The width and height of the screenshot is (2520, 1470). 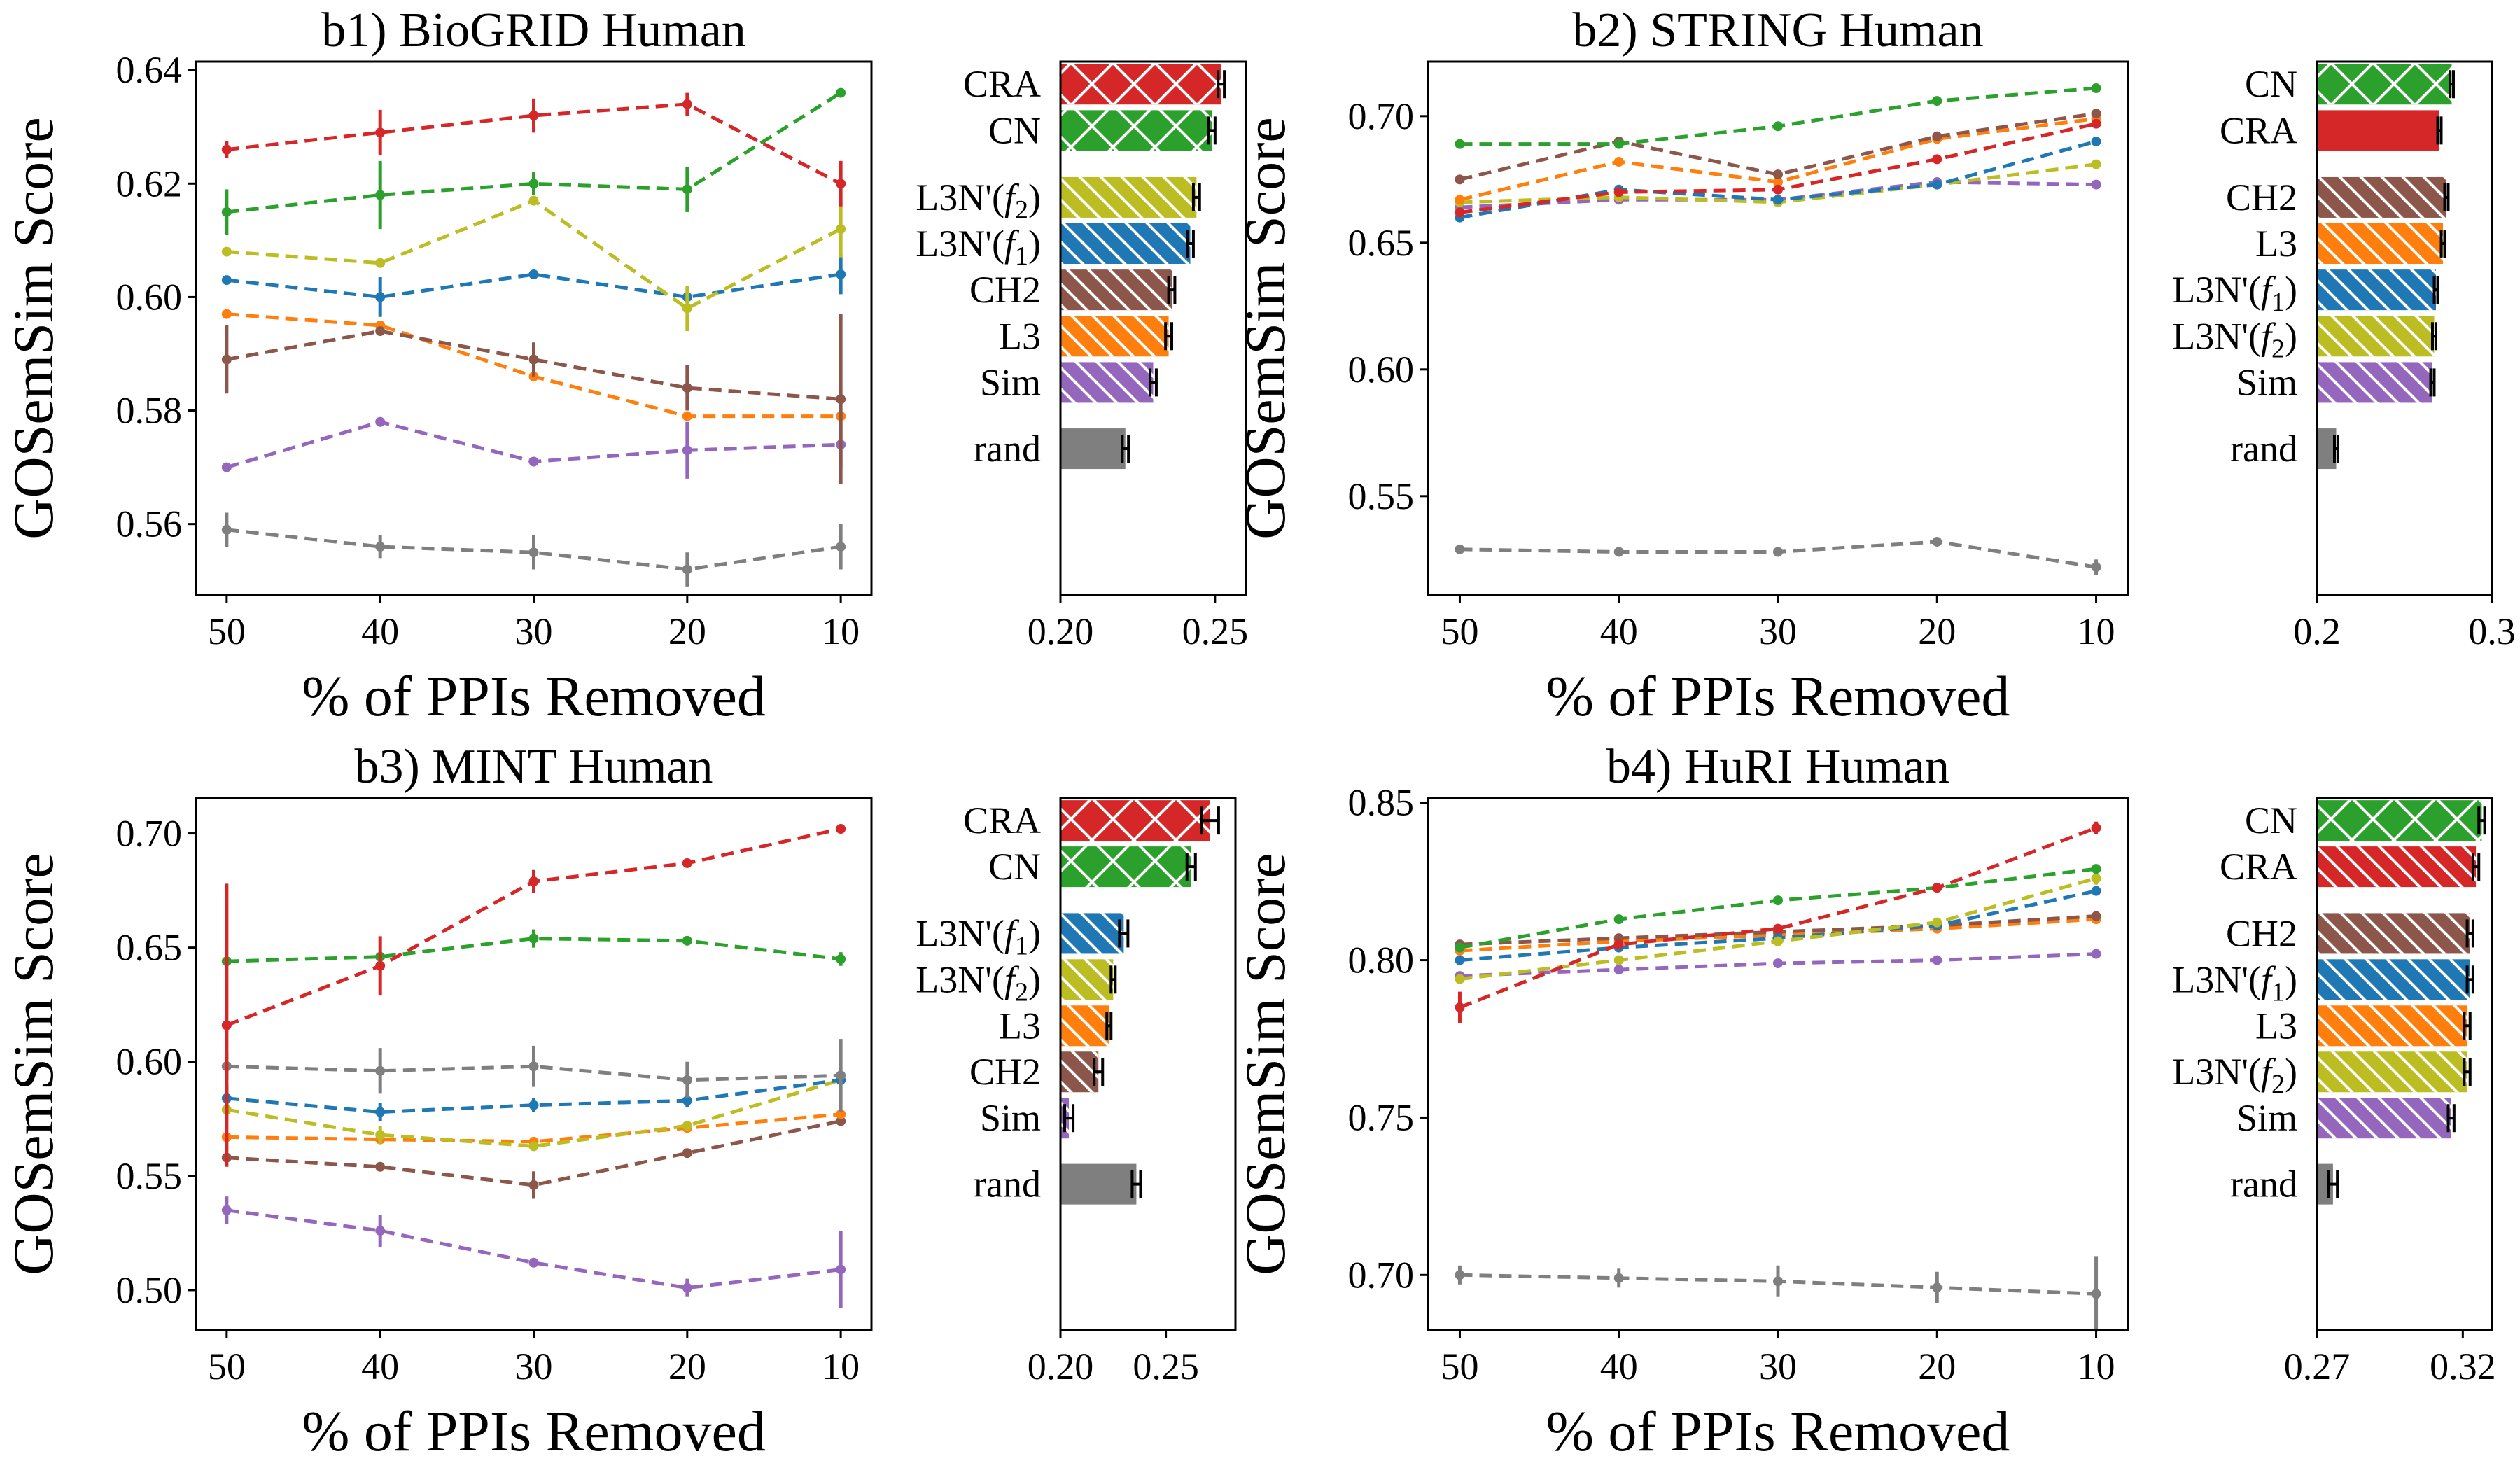 I want to click on bar-l3, so click(x=2394, y=1025).